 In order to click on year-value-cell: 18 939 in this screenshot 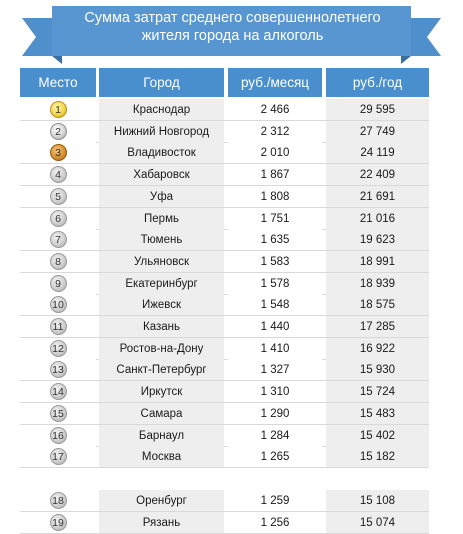, I will do `click(377, 283)`.